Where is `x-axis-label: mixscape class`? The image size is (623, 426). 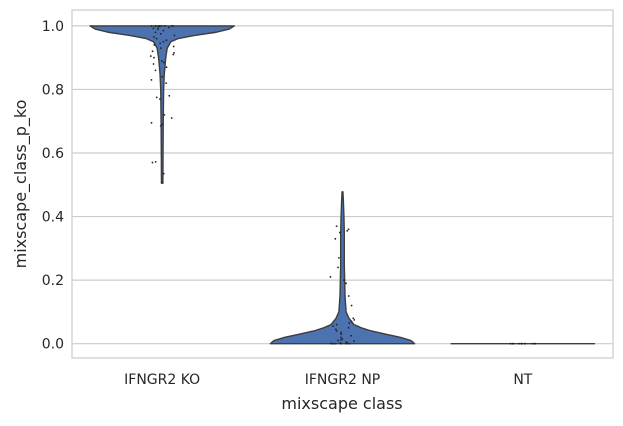
x-axis-label: mixscape class is located at coordinates (341, 403).